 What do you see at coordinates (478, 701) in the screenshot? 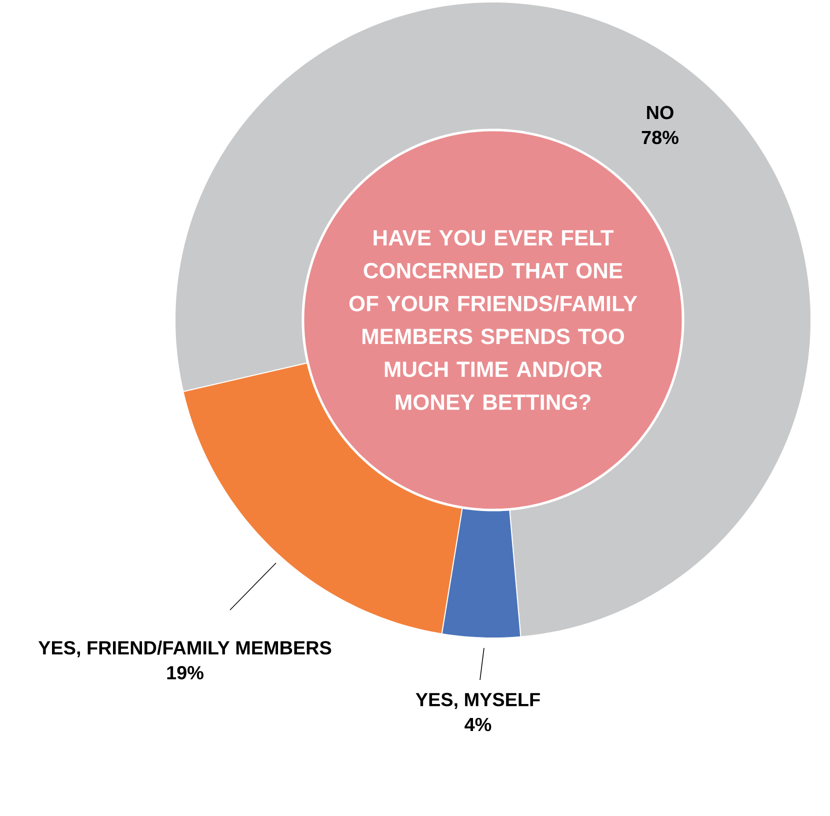
I see `slice-label: YES, MYSELF` at bounding box center [478, 701].